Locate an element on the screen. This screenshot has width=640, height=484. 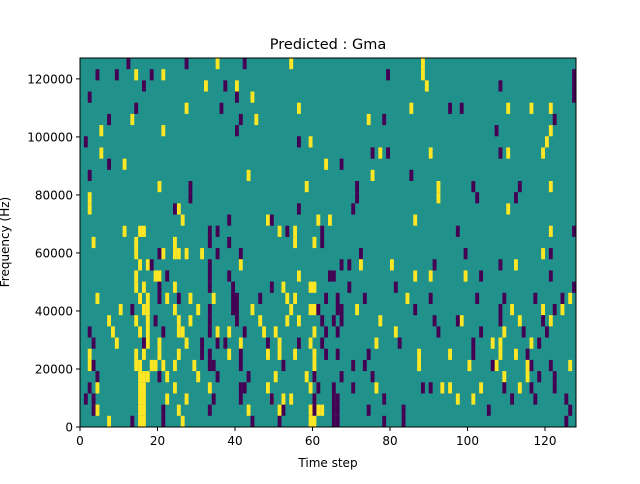
chart-title: Predicted : Gma is located at coordinates (328, 45).